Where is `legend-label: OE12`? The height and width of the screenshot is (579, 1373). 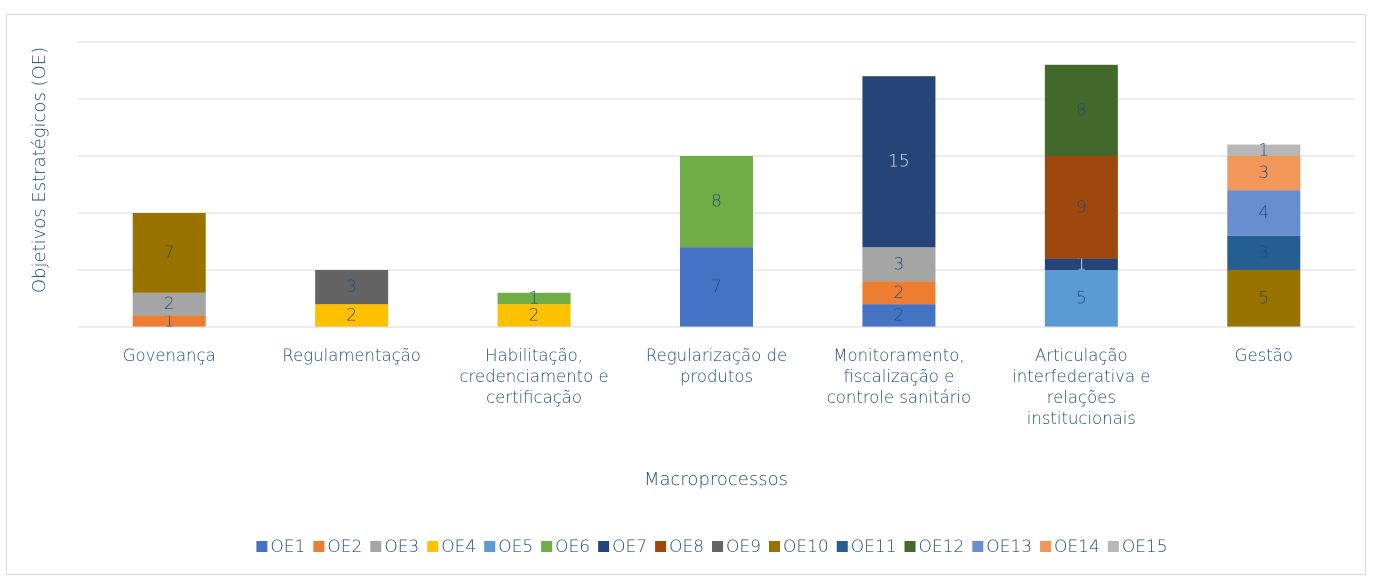 legend-label: OE12 is located at coordinates (942, 547).